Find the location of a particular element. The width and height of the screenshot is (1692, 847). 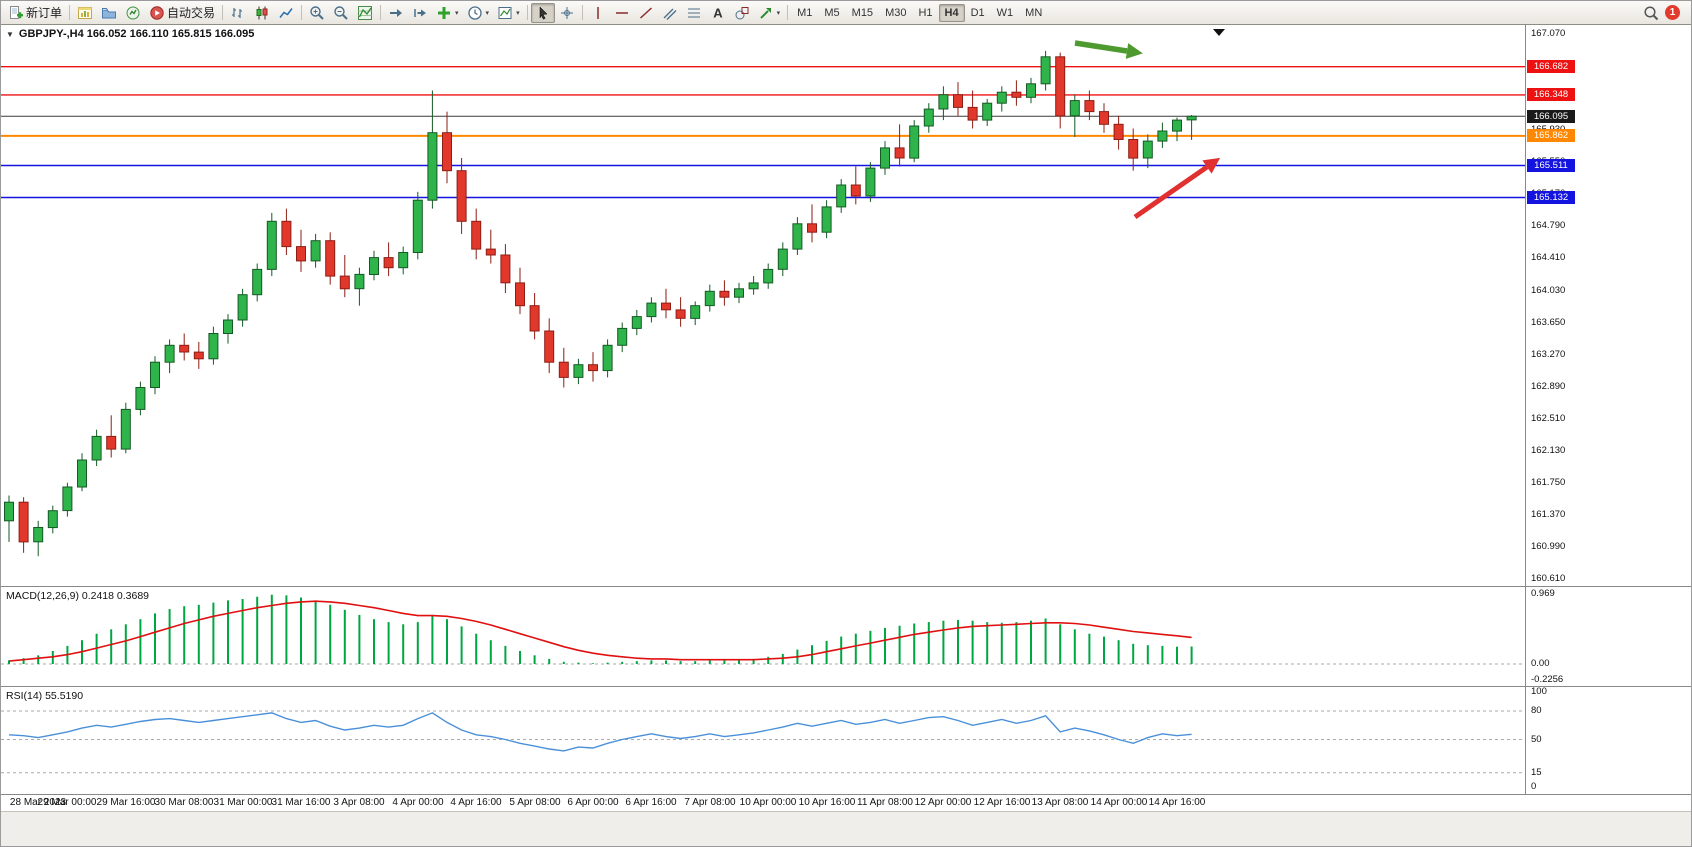

rsi-tick-label: 100 is located at coordinates (1539, 691).